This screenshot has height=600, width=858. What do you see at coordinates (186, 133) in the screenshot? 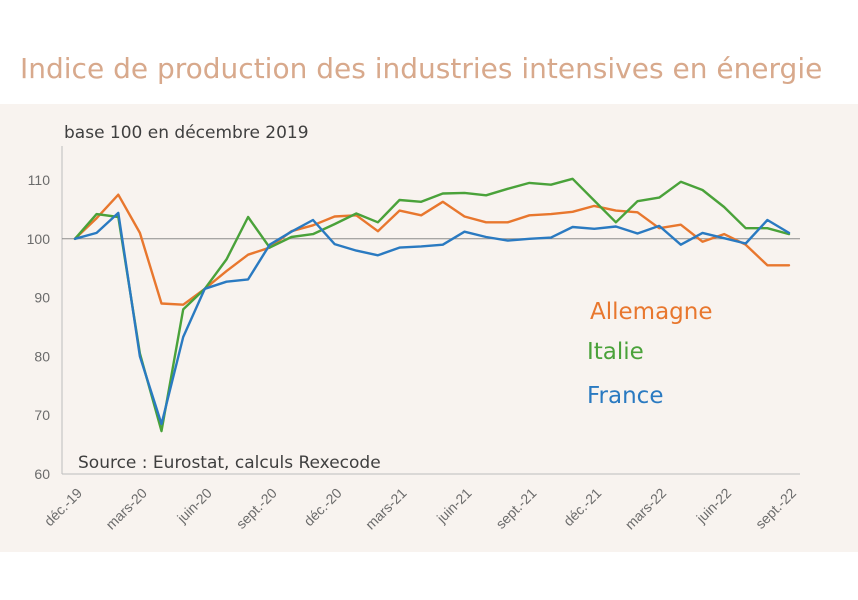
I see `chart-subtitle: base 100 en décembre 2019` at bounding box center [186, 133].